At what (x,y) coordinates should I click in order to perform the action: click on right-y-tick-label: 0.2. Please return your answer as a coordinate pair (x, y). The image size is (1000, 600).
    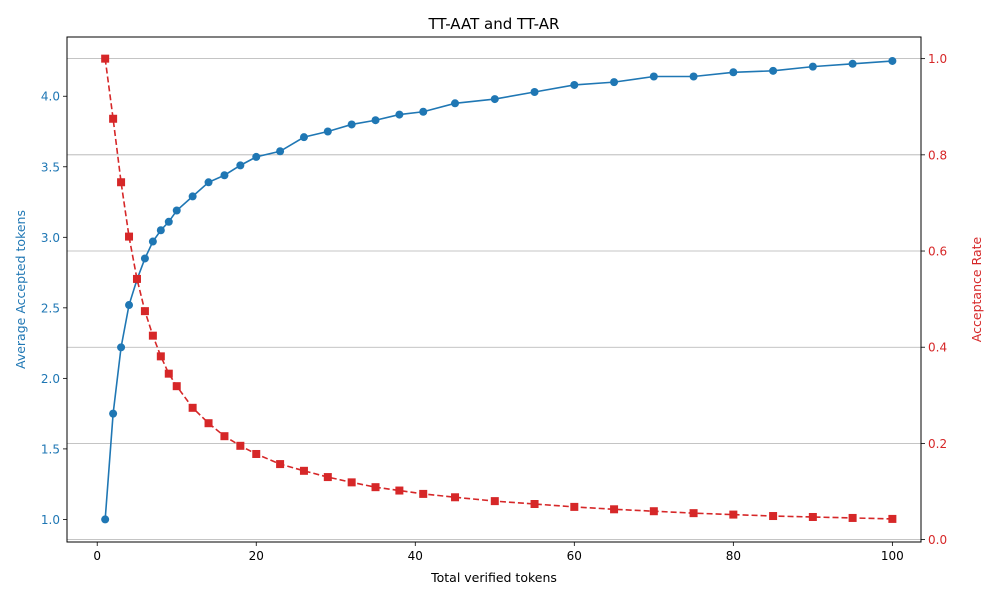
    Looking at the image, I should click on (937, 444).